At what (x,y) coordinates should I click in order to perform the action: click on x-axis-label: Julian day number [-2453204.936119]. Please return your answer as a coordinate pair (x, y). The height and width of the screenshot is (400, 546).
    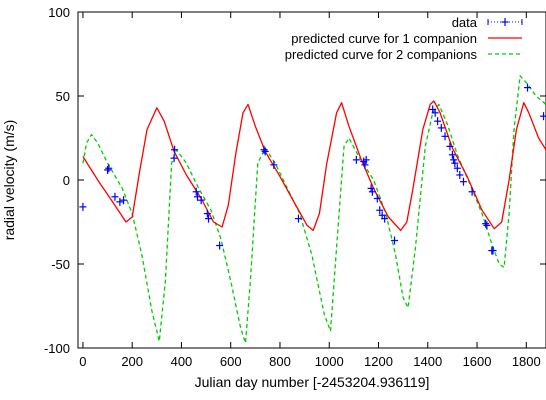
    Looking at the image, I should click on (312, 382).